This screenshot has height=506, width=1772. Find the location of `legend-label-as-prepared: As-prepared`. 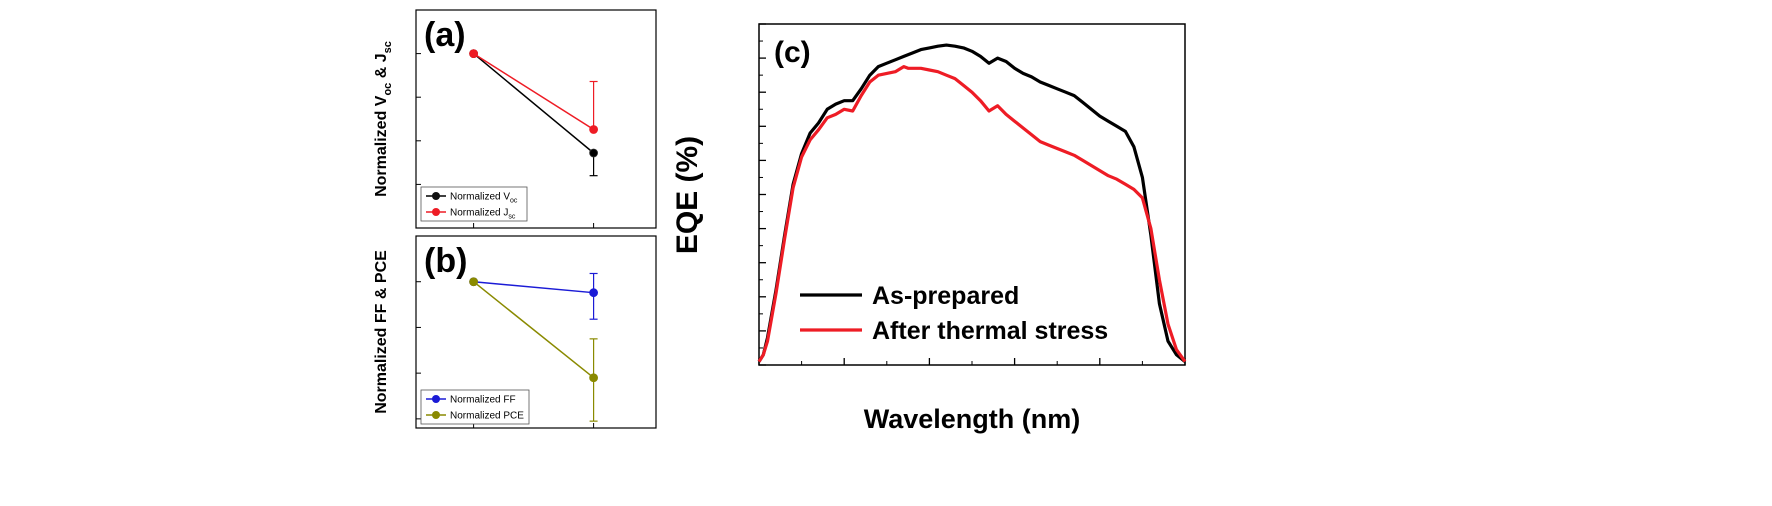

legend-label-as-prepared: As-prepared is located at coordinates (945, 296).